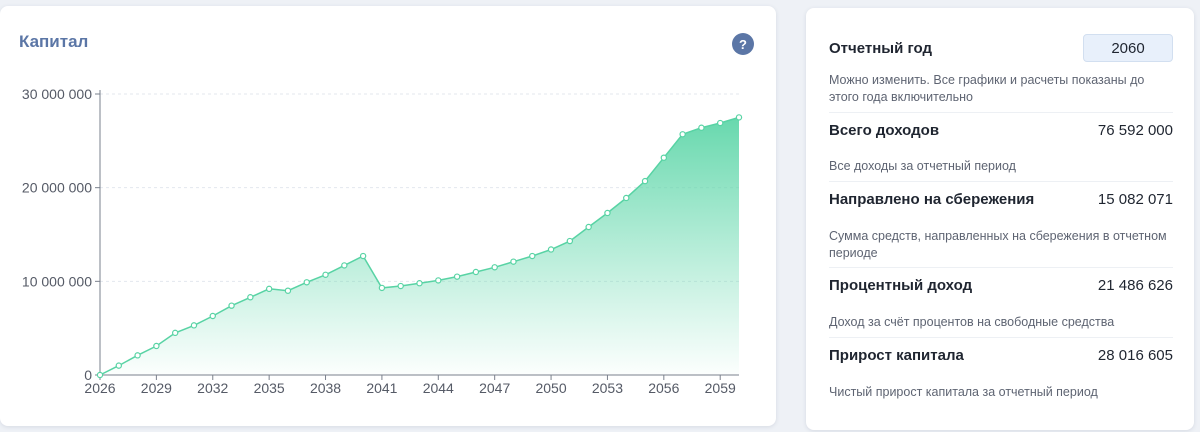 The height and width of the screenshot is (432, 1200). What do you see at coordinates (550, 388) in the screenshot?
I see `x-tick-label: 2050` at bounding box center [550, 388].